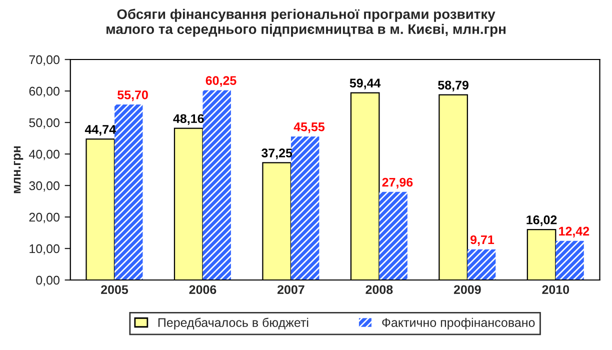 This screenshot has height=350, width=612. Describe the element at coordinates (202, 289) in the screenshot. I see `x-tick-label: 2006` at that location.